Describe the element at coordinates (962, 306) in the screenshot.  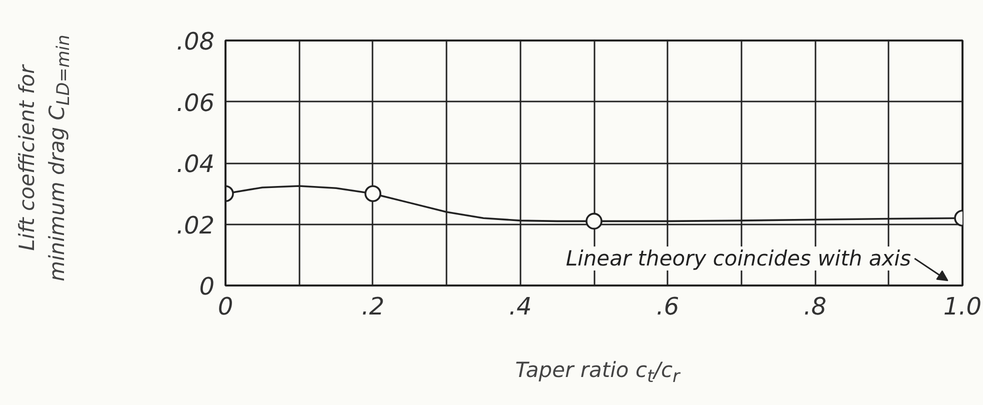
I see `x-tick-label: 1.0` at that location.